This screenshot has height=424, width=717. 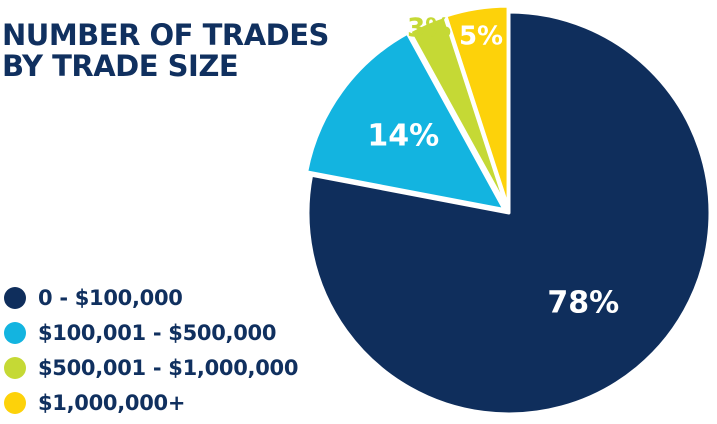 I want to click on legend-item-100001-500000: $100,001 - $500,000, so click(x=151, y=332).